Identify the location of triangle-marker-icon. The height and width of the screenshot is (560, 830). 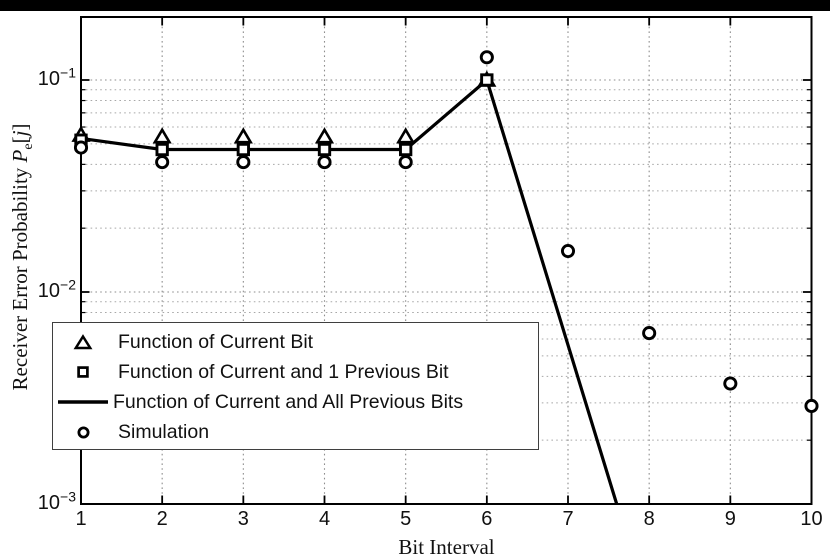
(83, 342).